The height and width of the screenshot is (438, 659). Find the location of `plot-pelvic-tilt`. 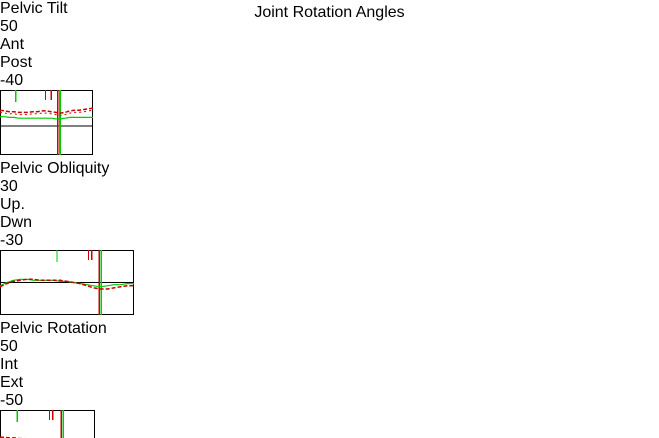

plot-pelvic-tilt is located at coordinates (47, 122).